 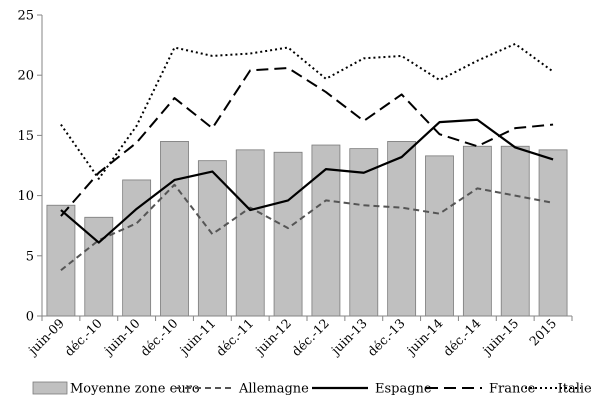 I want to click on y-tick-label-5: 5, so click(x=30, y=256).